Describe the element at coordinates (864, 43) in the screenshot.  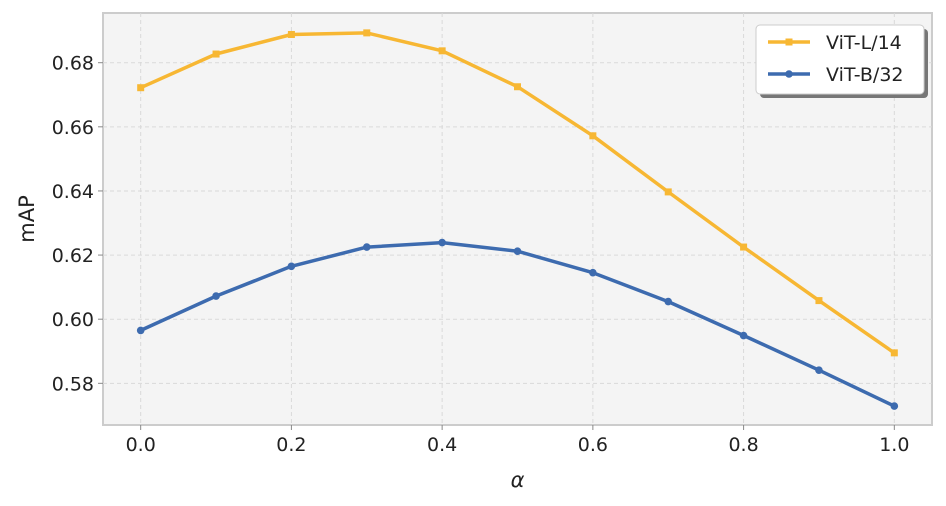
I see `legend-label: ViT-L/14` at that location.